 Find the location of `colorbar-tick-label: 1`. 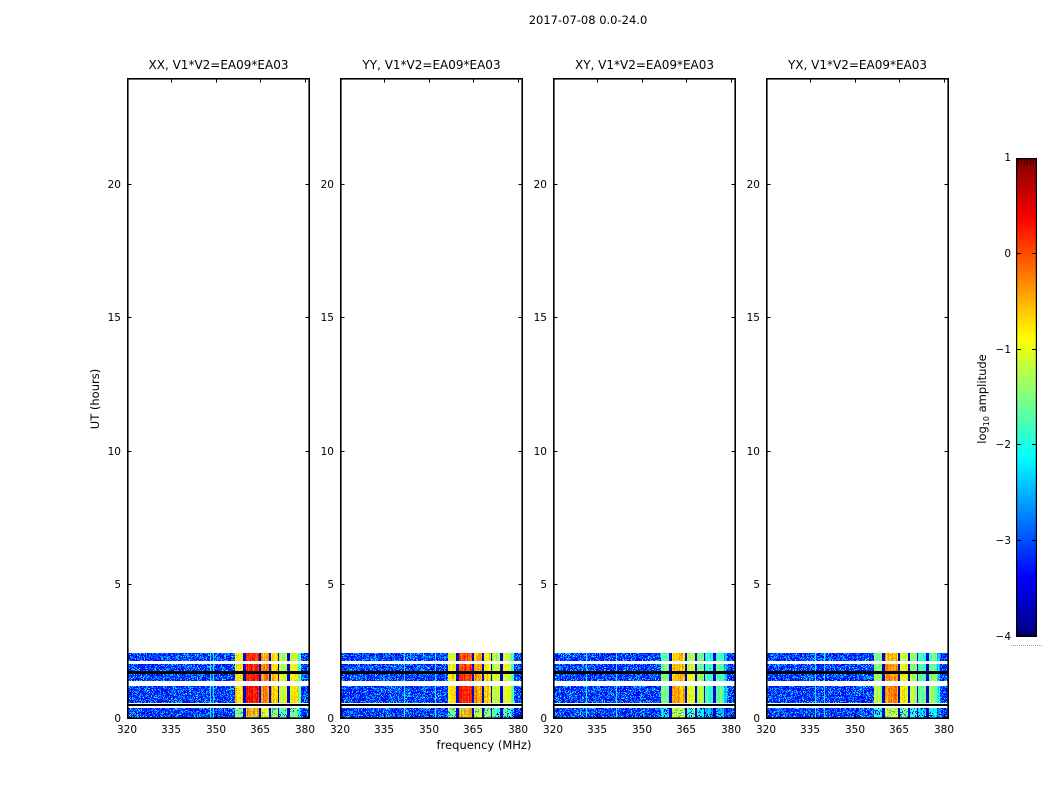

colorbar-tick-label: 1 is located at coordinates (1007, 158).